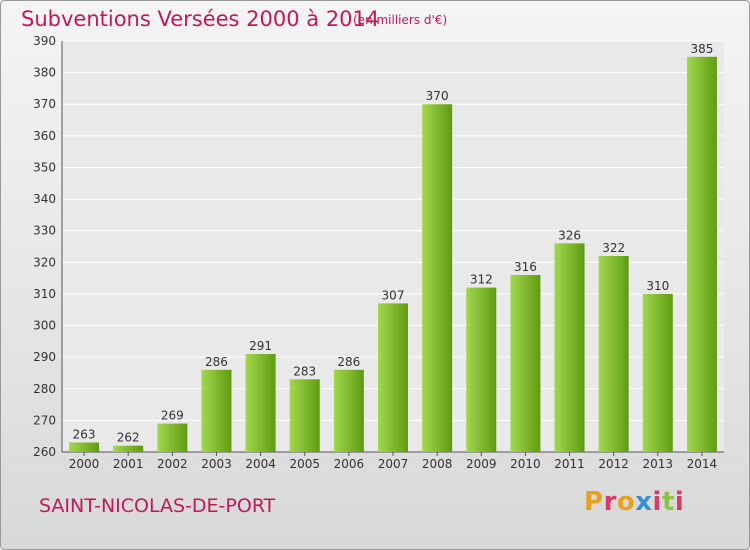  What do you see at coordinates (701, 254) in the screenshot?
I see `bar-2014` at bounding box center [701, 254].